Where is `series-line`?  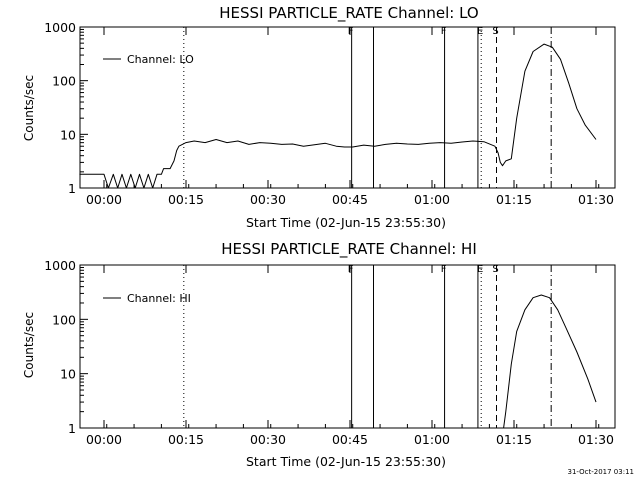
series-line is located at coordinates (550, 361).